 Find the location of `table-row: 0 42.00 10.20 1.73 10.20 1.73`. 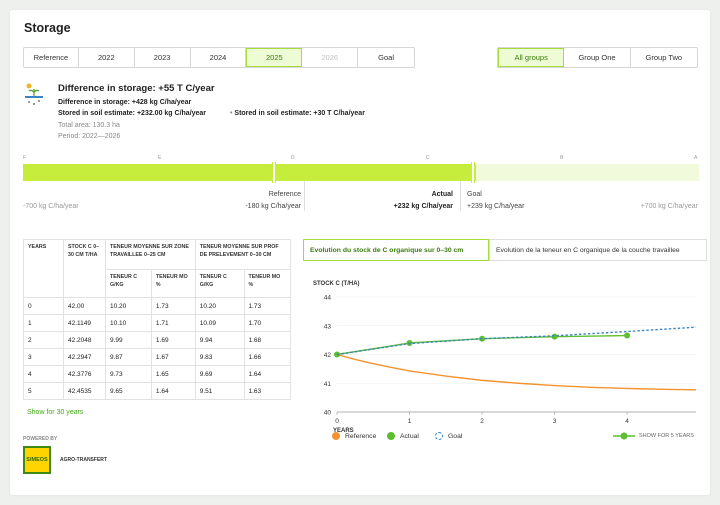

table-row: 0 42.00 10.20 1.73 10.20 1.73 is located at coordinates (157, 306).